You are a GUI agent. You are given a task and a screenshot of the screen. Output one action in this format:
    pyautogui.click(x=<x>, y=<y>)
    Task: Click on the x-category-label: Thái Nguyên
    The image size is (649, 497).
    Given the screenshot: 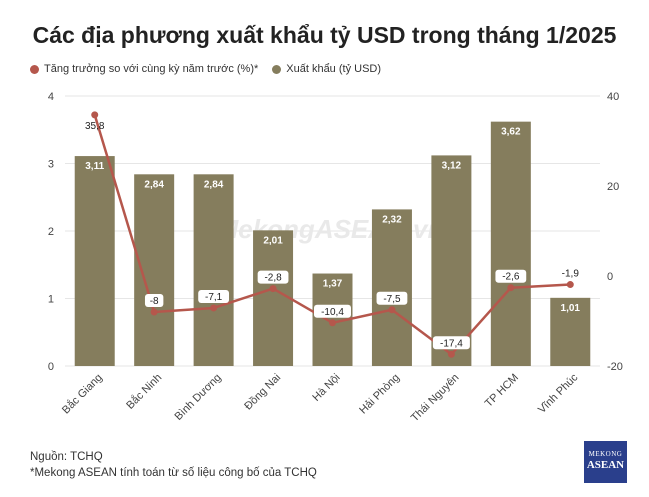 What is the action you would take?
    pyautogui.click(x=435, y=398)
    